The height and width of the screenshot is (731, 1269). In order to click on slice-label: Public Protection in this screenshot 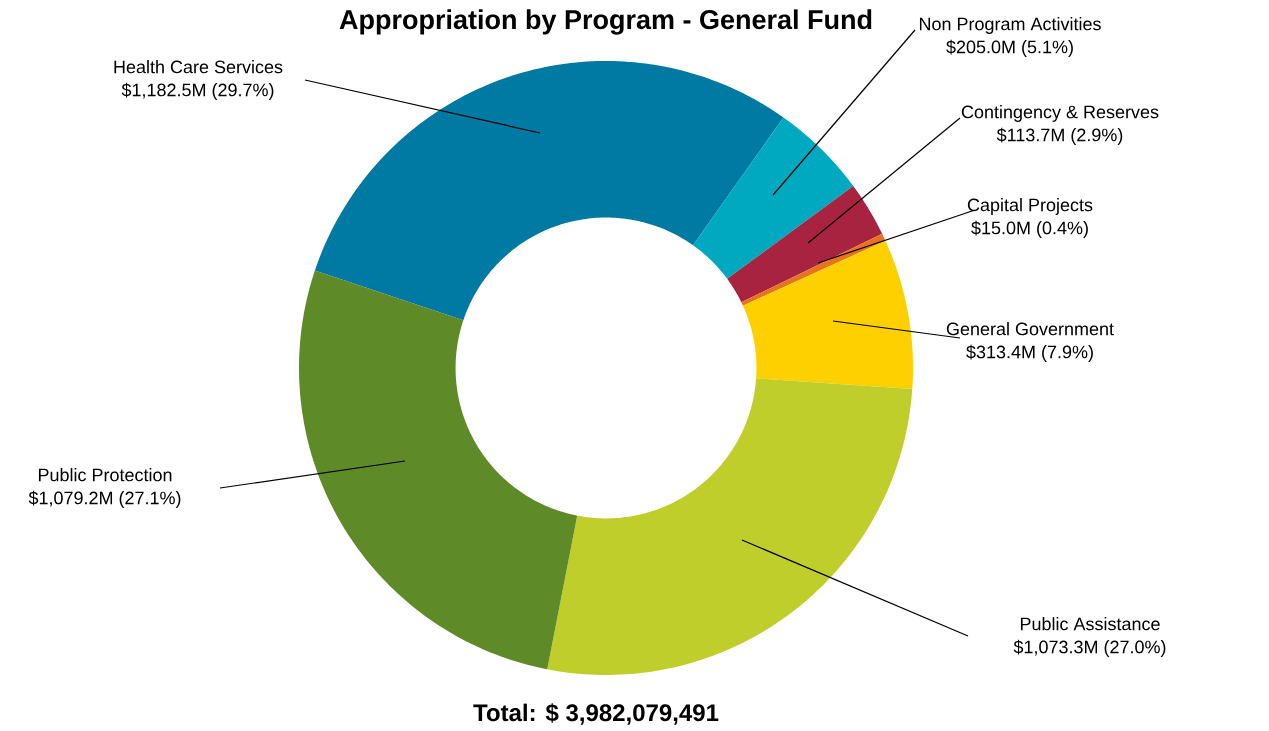, I will do `click(105, 475)`.